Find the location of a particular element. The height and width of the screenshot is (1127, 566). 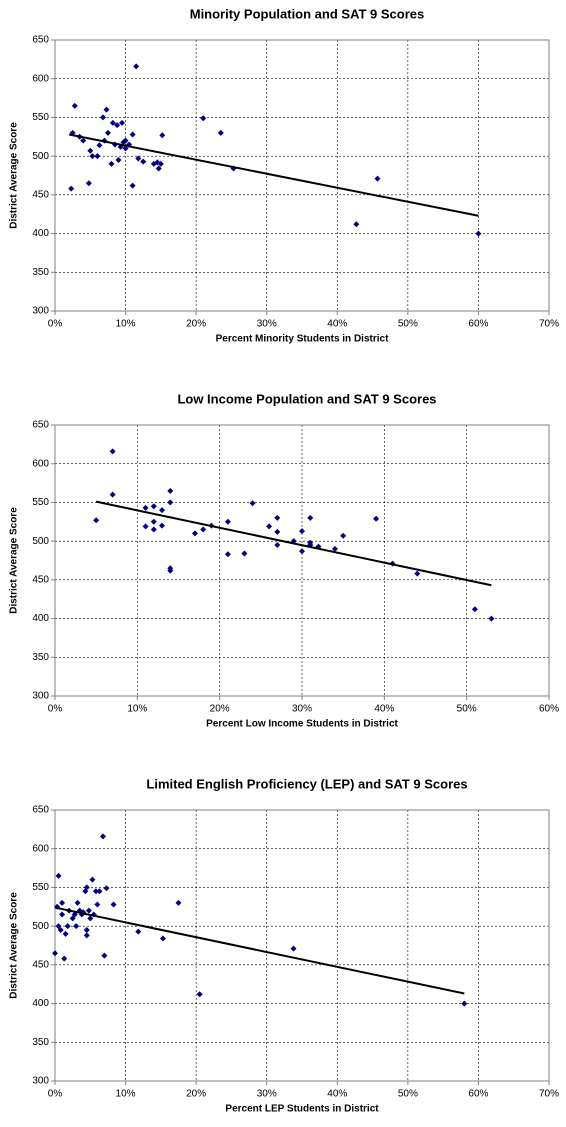

y-tick-label: 400 is located at coordinates (40, 233).